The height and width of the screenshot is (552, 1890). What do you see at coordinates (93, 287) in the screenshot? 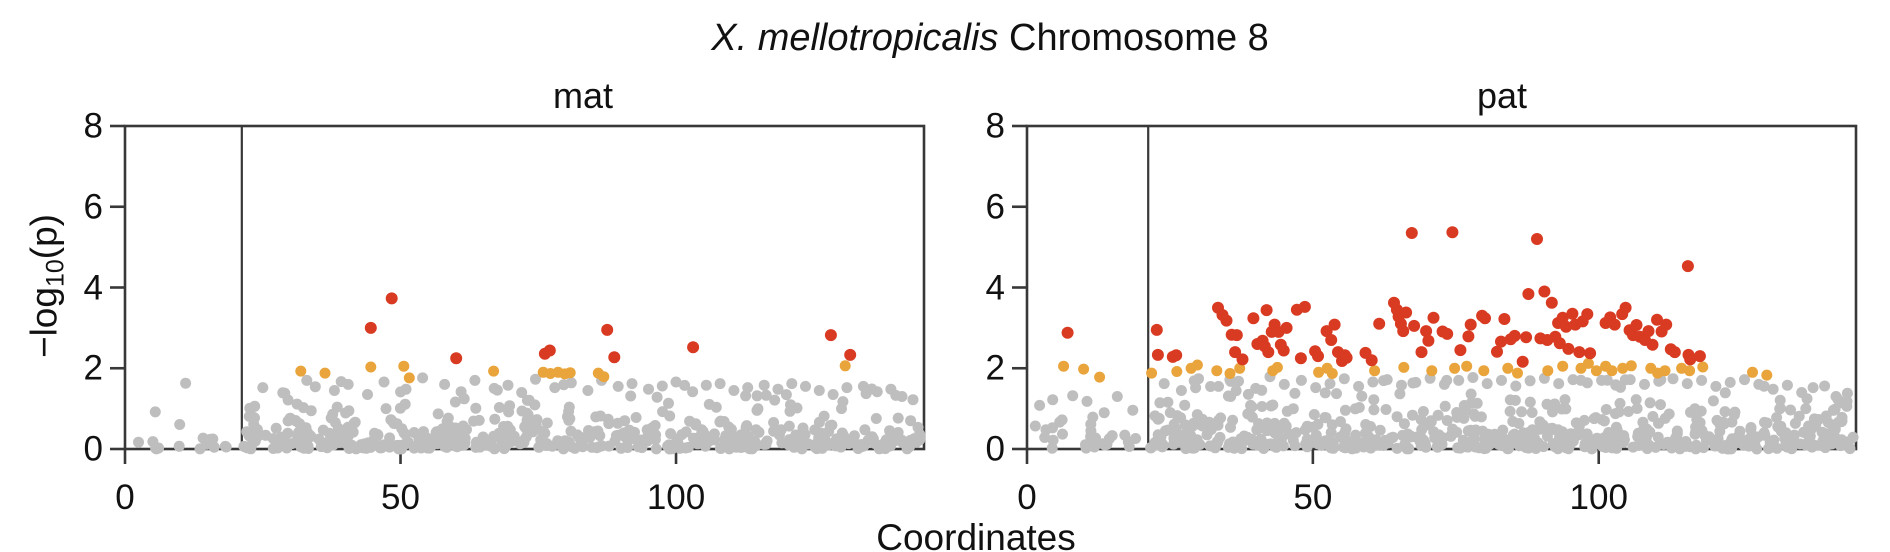
I see `y-tick-label: 4` at bounding box center [93, 287].